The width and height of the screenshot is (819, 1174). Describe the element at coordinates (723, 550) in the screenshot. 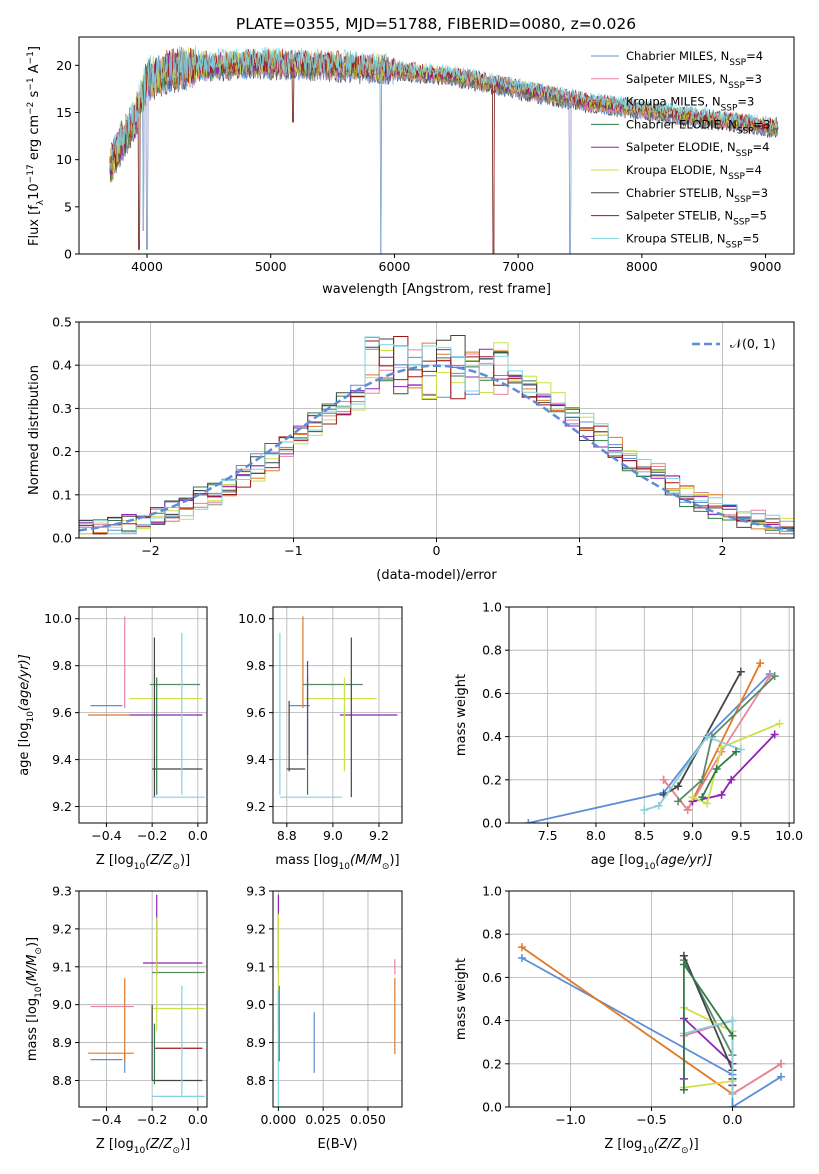

I see `x-tick-label: 2` at that location.